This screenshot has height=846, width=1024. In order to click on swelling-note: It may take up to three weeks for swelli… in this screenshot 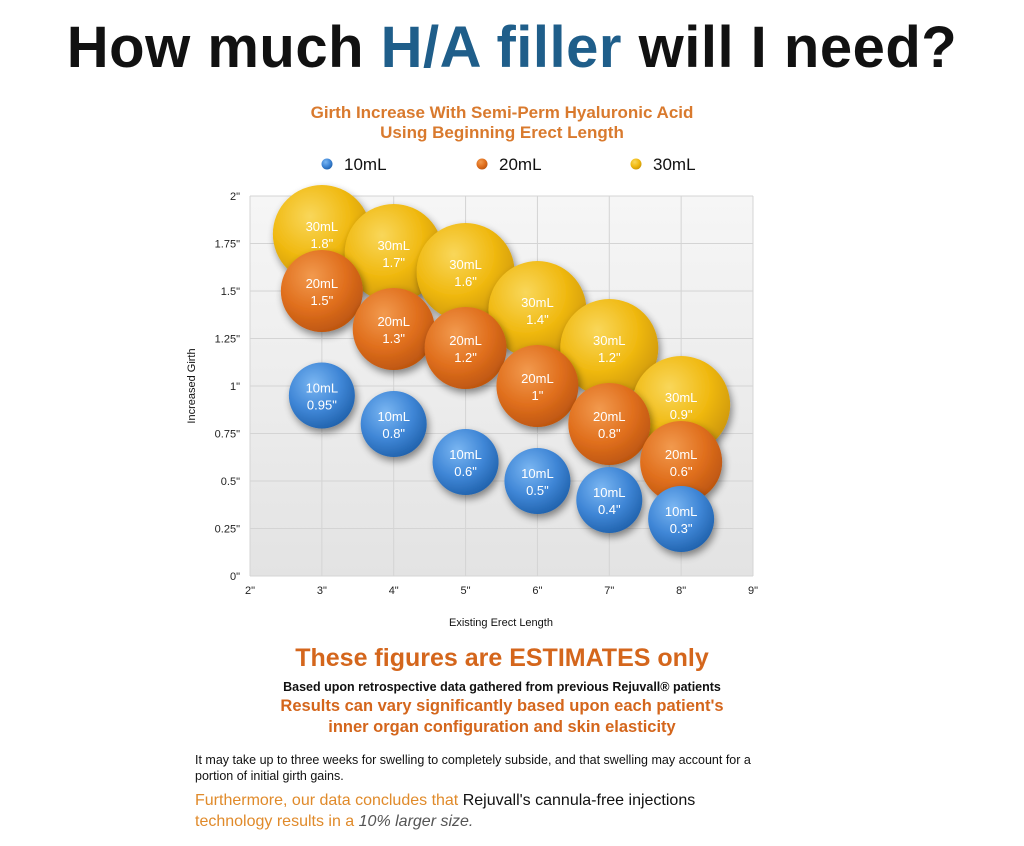, I will do `click(505, 768)`.